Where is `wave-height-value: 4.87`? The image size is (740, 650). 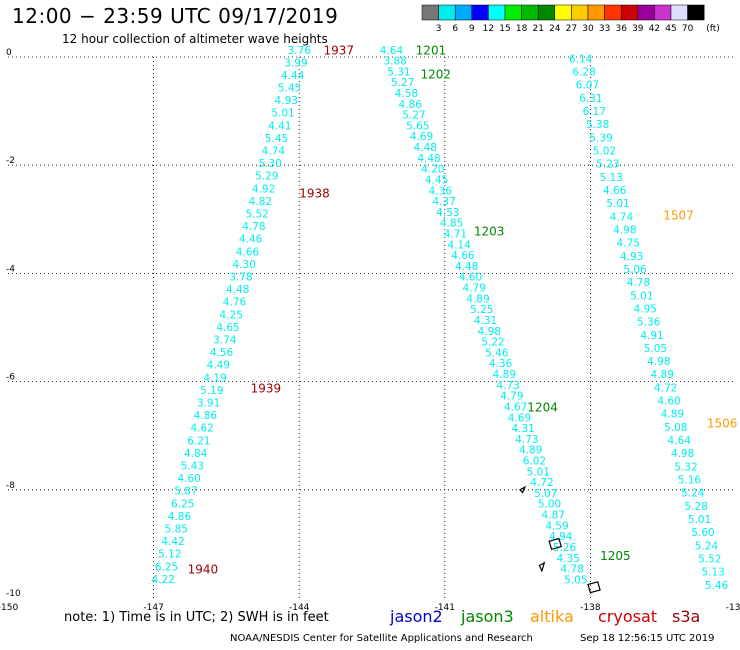
wave-height-value: 4.87 is located at coordinates (553, 516).